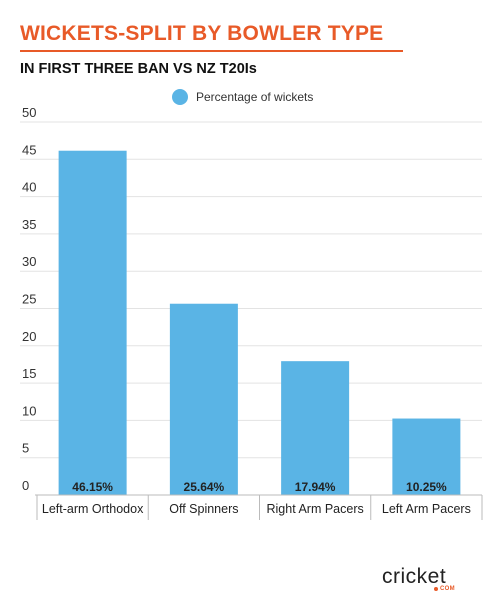 The height and width of the screenshot is (610, 500). Describe the element at coordinates (202, 33) in the screenshot. I see `chart-title: WICKETS-SPLIT BY BOWLER TYPE` at that location.